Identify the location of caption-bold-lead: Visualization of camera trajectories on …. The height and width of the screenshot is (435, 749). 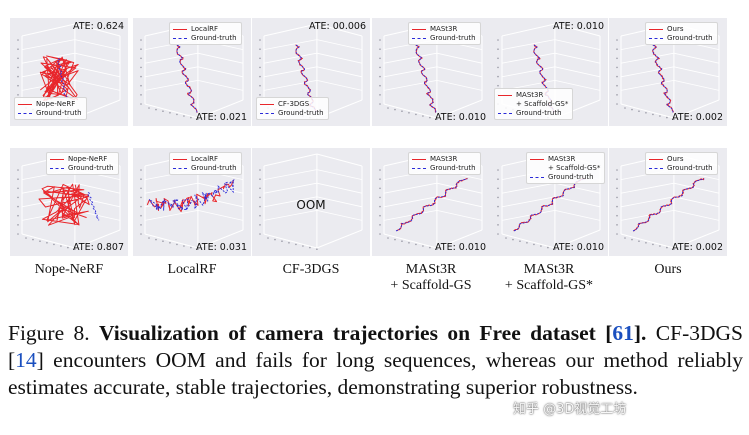
(372, 333).